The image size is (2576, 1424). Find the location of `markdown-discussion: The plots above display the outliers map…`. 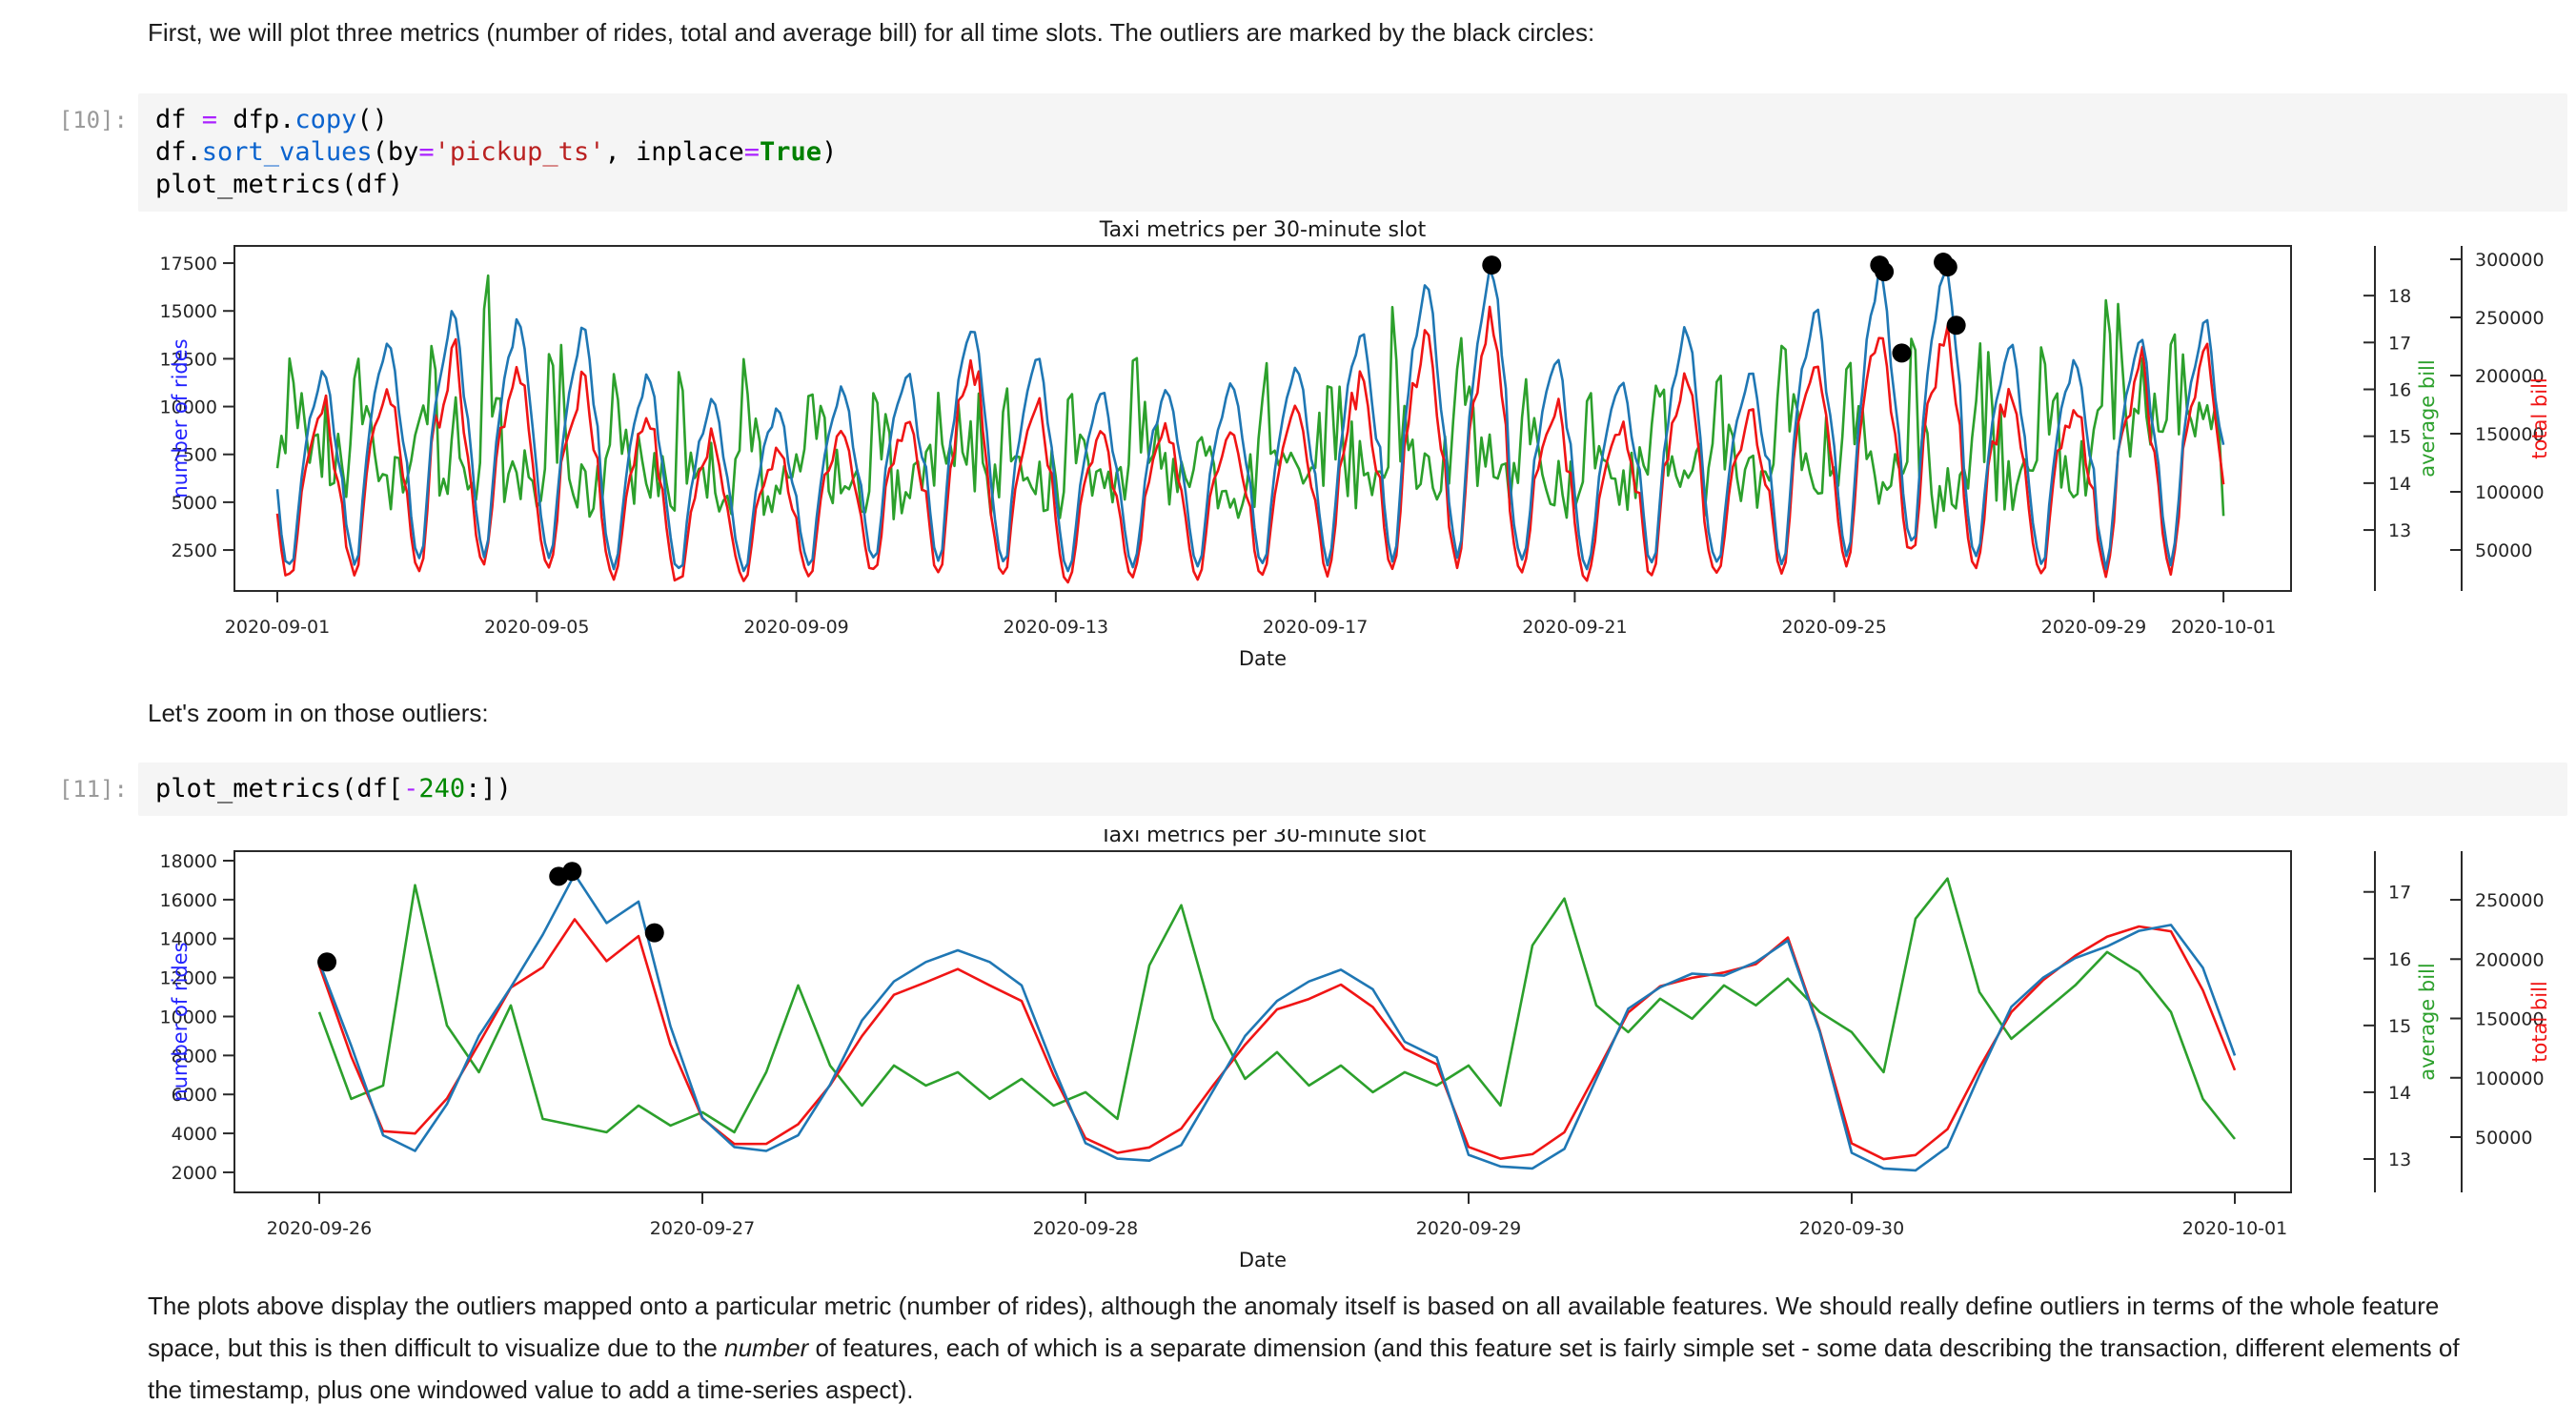

markdown-discussion: The plots above display the outliers map… is located at coordinates (1310, 1348).